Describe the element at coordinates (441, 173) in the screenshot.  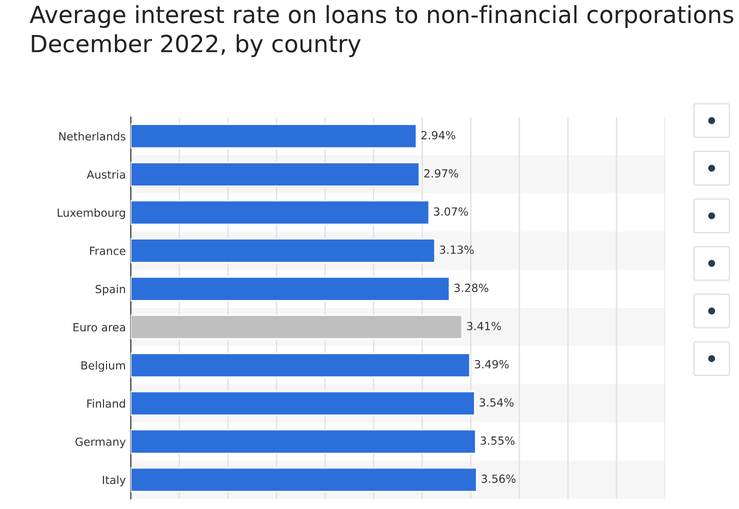
I see `data-label: 2.97%` at that location.